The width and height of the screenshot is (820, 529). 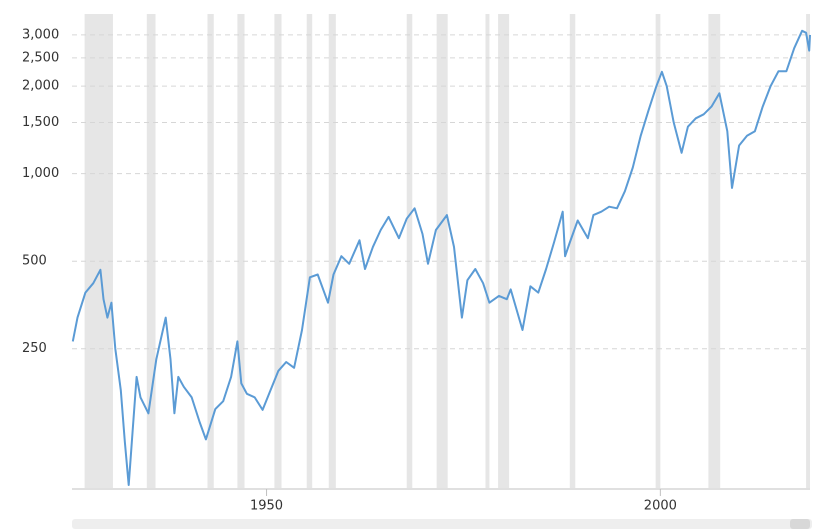 I want to click on y-tick-label: 2,500, so click(x=40, y=57).